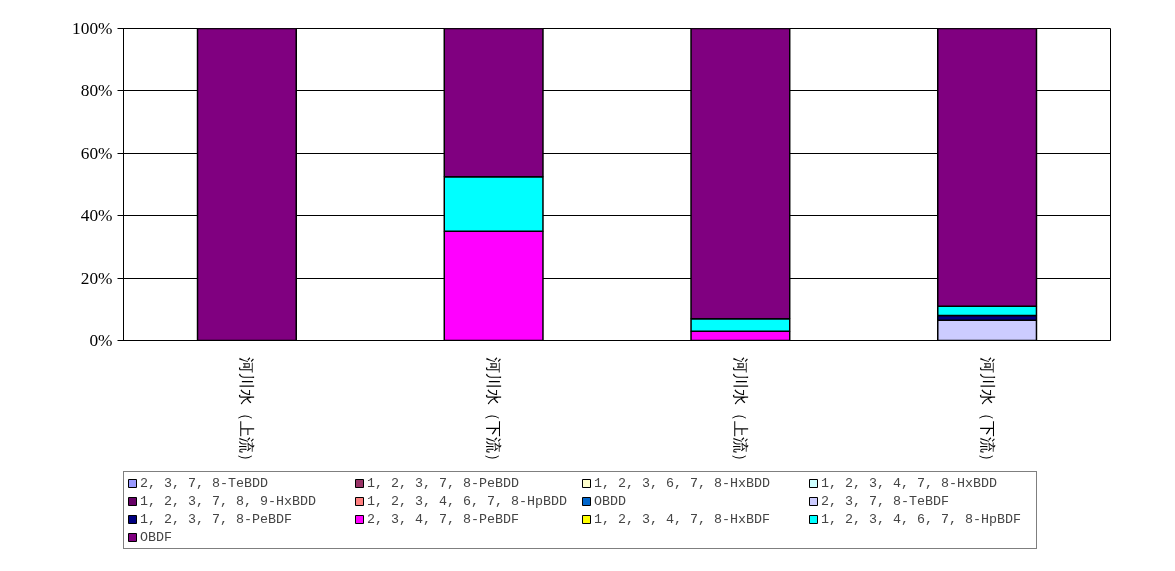 This screenshot has height=571, width=1175. I want to click on legend-label: 1, 2, 3, 6, 7, 8-HxBDD, so click(682, 483).